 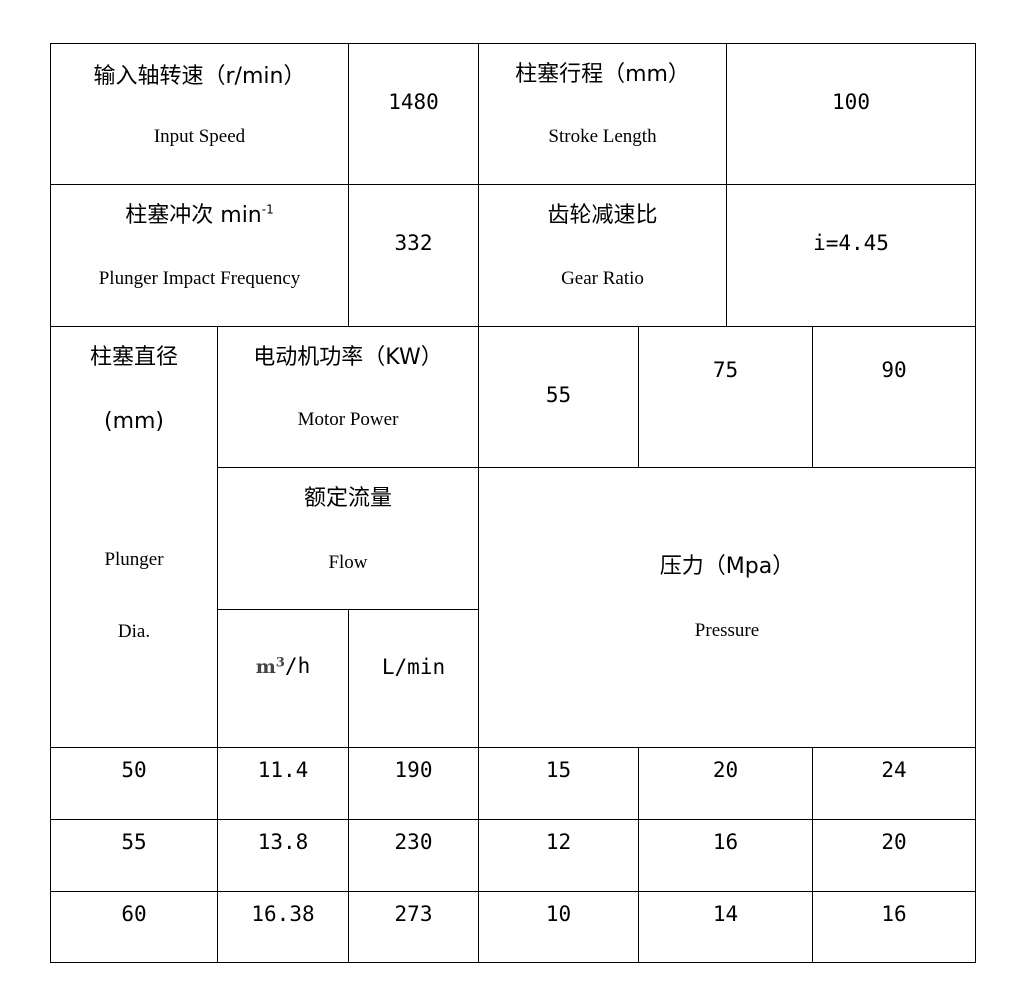 I want to click on frequency-label-cell: 柱塞冲次 min-1 Plunger Impact Frequency, so click(x=199, y=255).